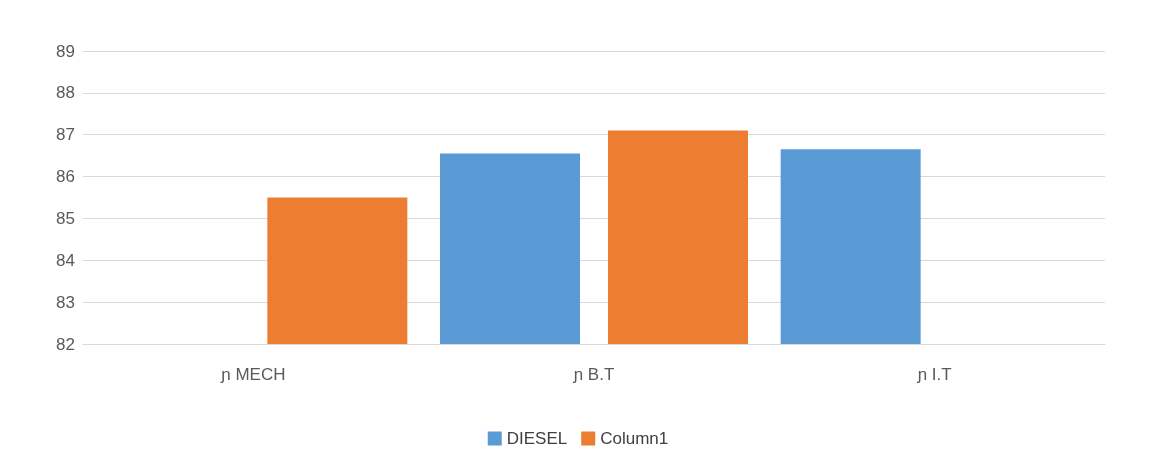 This screenshot has height=468, width=1156. Describe the element at coordinates (634, 438) in the screenshot. I see `legend-label: Column1` at that location.